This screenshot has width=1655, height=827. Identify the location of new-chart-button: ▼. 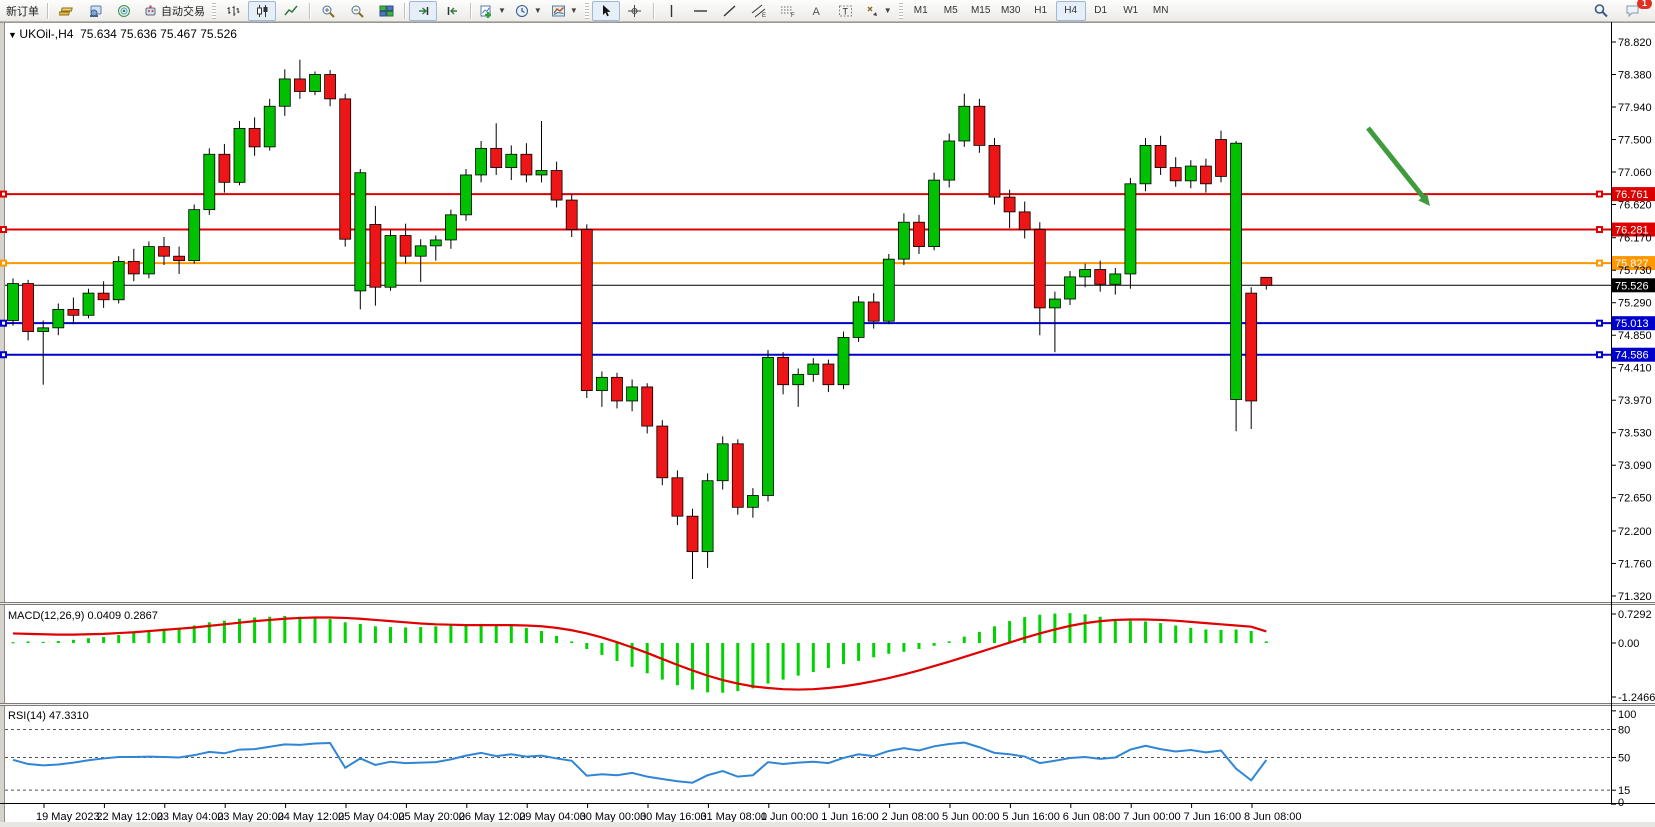
(492, 11).